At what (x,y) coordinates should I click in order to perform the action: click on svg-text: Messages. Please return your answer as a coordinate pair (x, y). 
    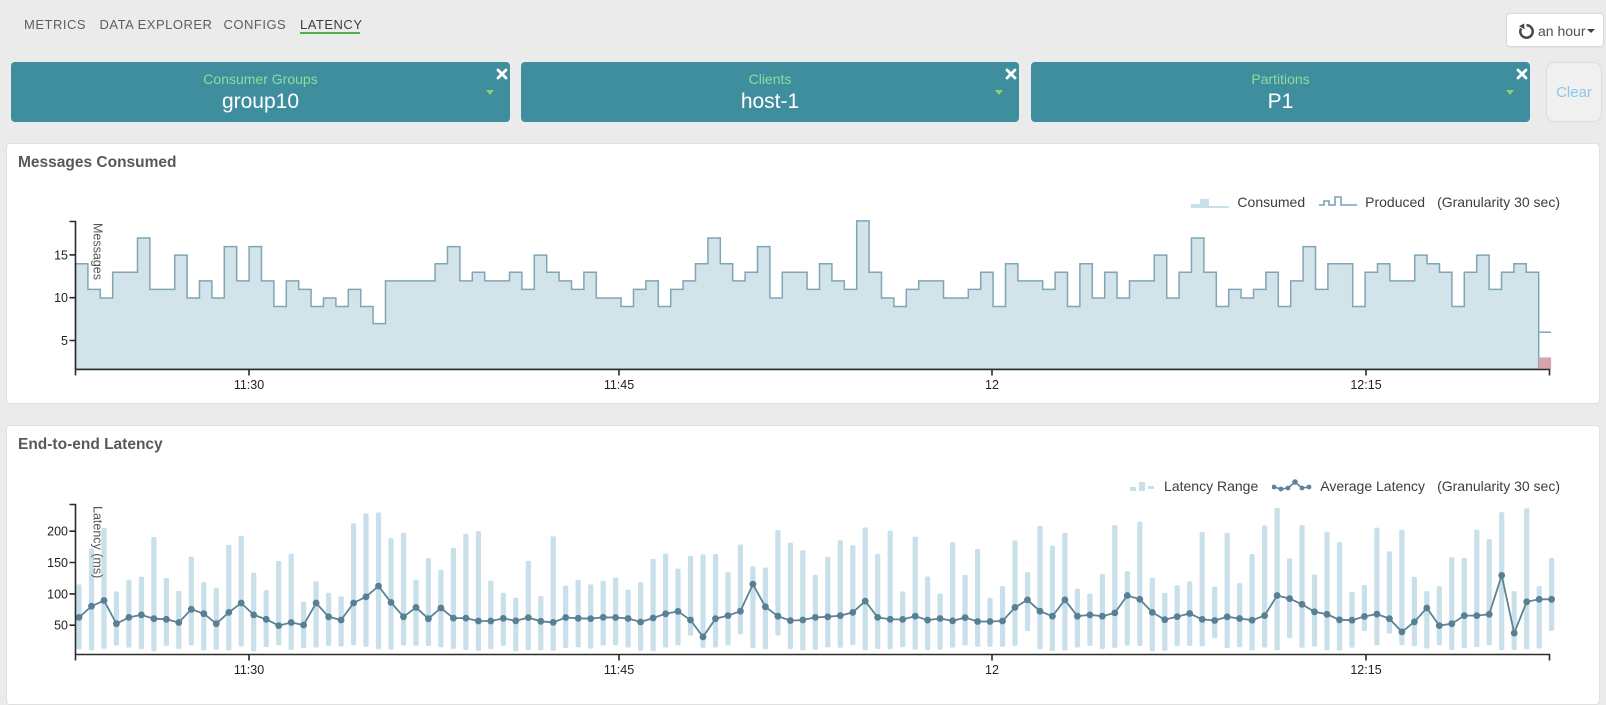
    Looking at the image, I should click on (98, 251).